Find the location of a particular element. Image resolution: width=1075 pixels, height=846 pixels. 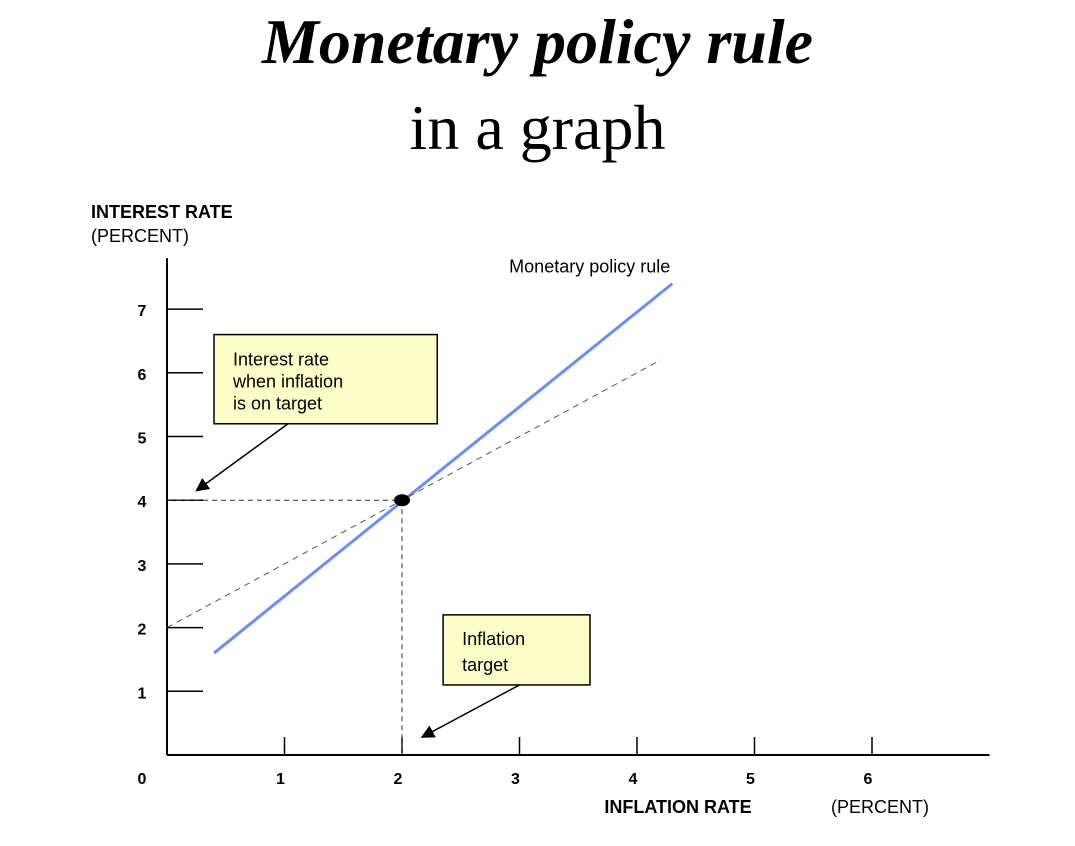

x-tick-label-4: 4 is located at coordinates (633, 779).